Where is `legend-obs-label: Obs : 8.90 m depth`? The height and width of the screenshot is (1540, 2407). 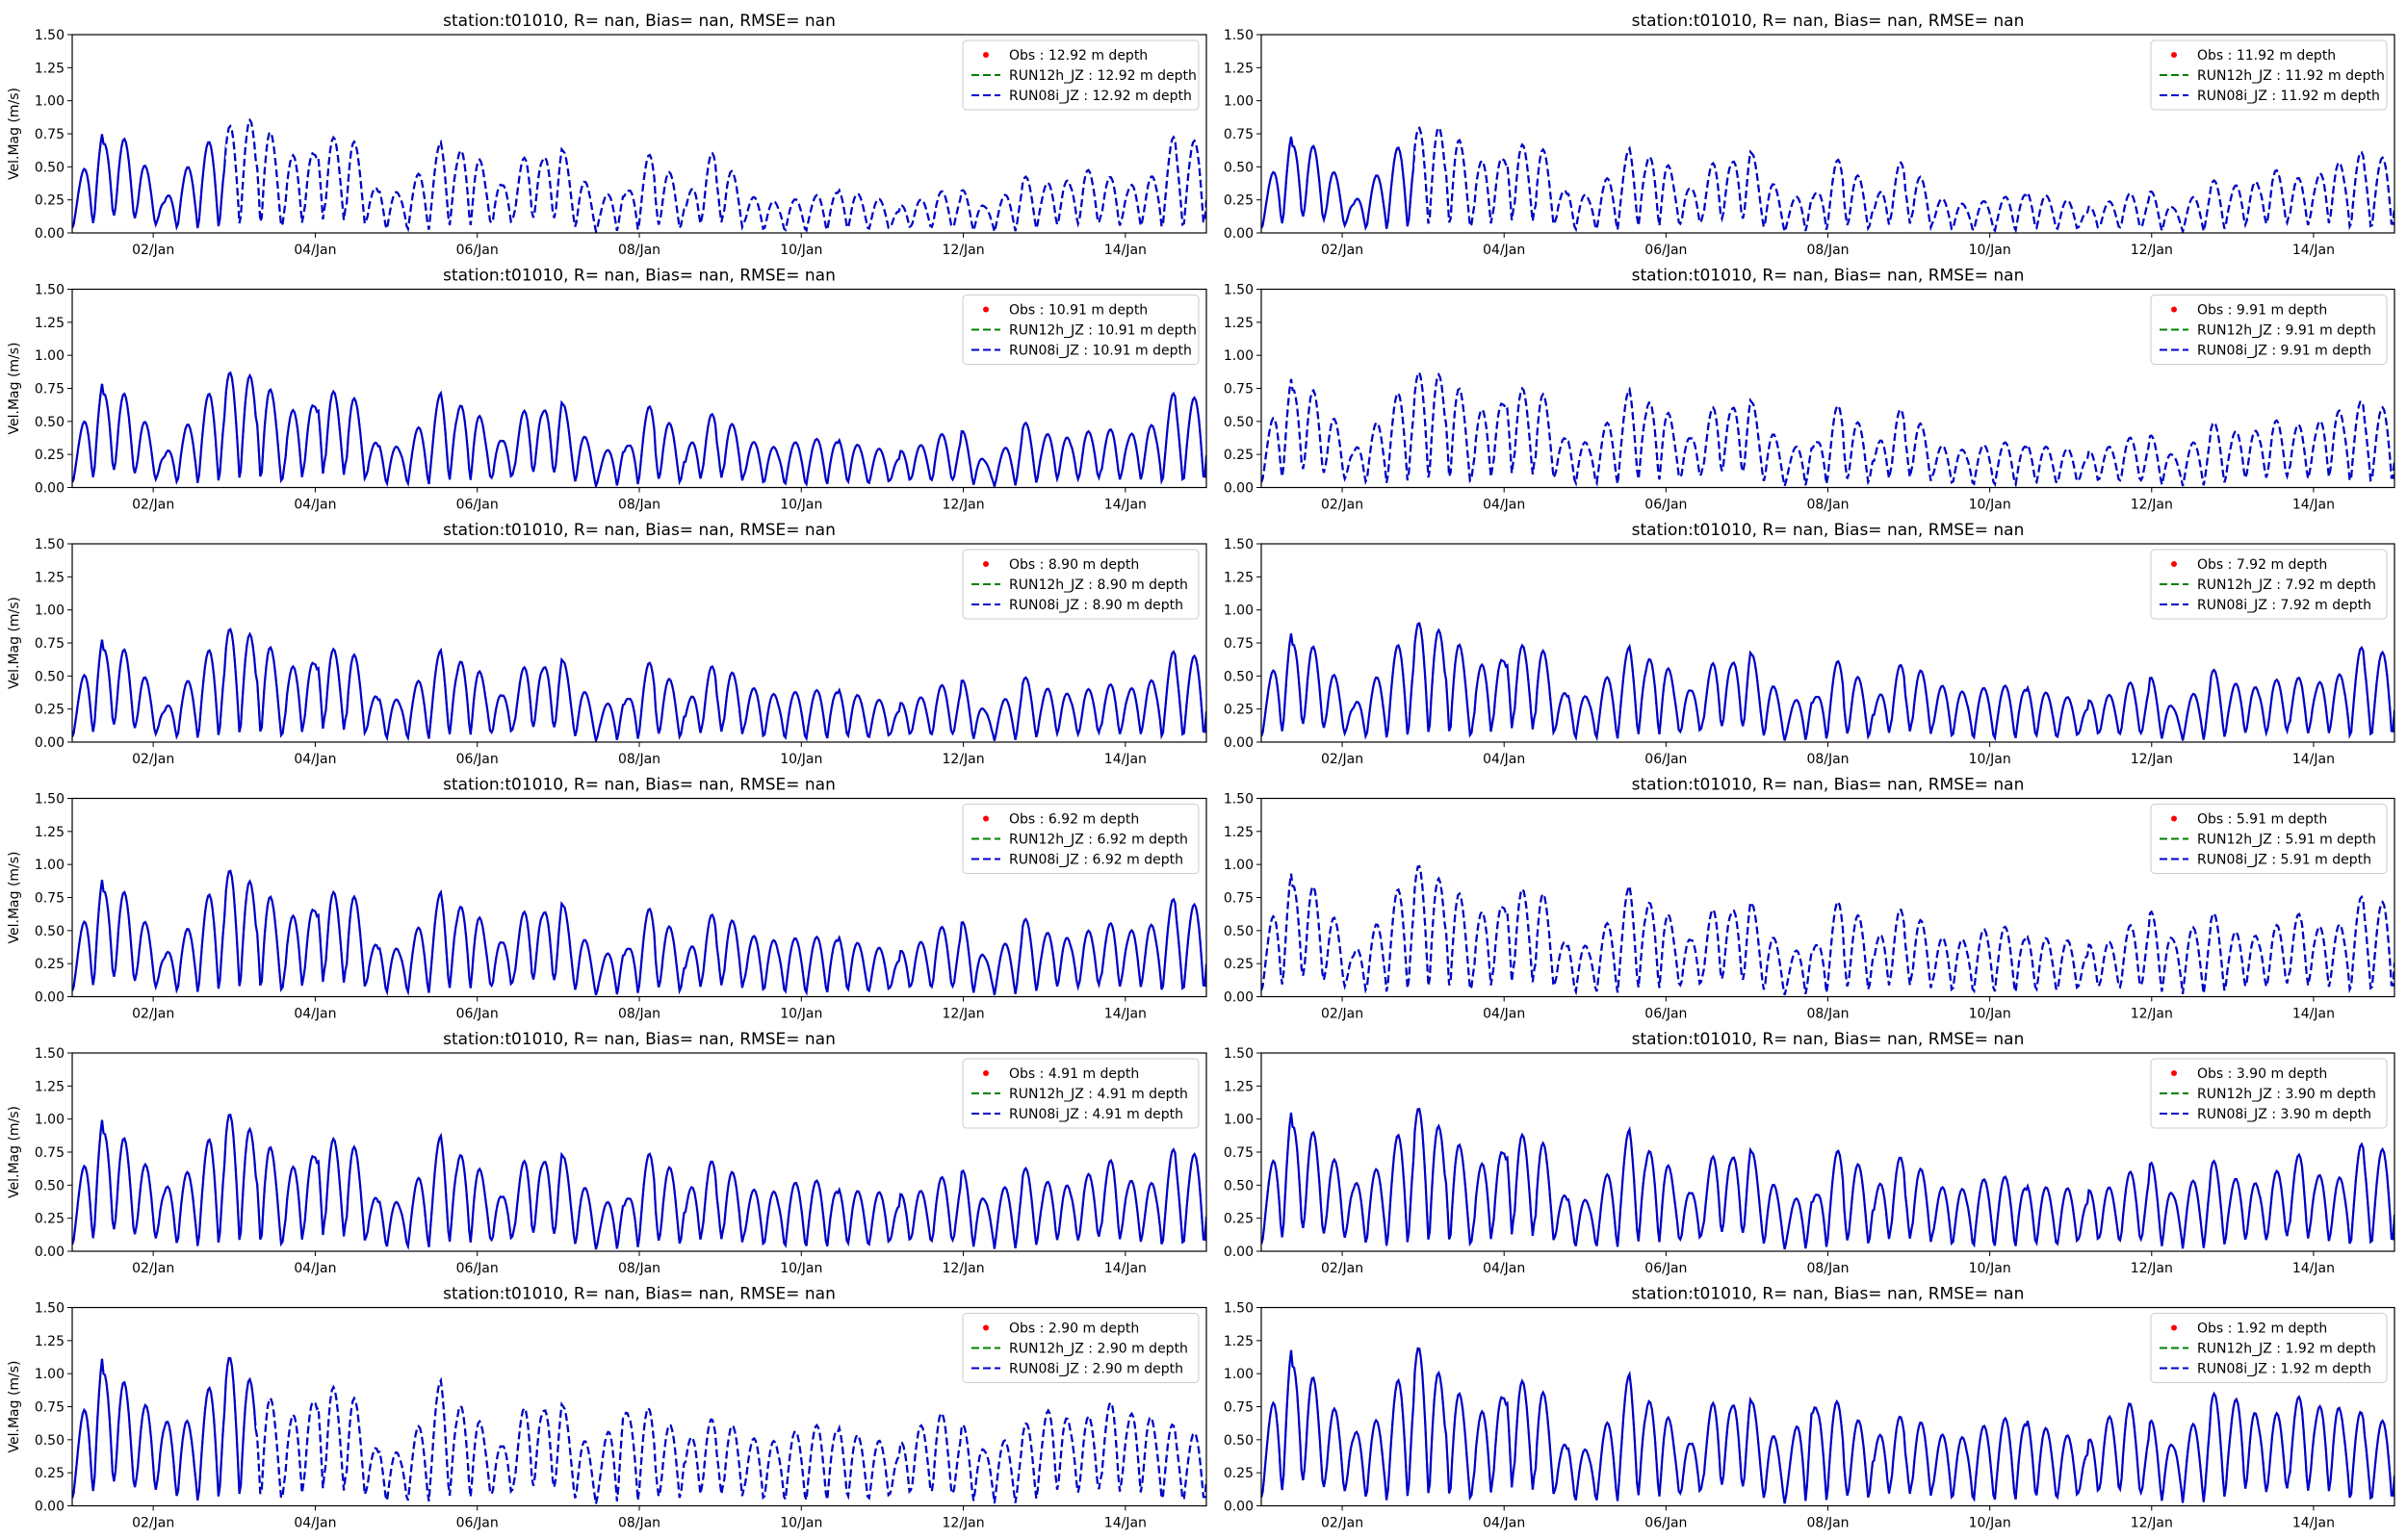 legend-obs-label: Obs : 8.90 m depth is located at coordinates (1074, 565).